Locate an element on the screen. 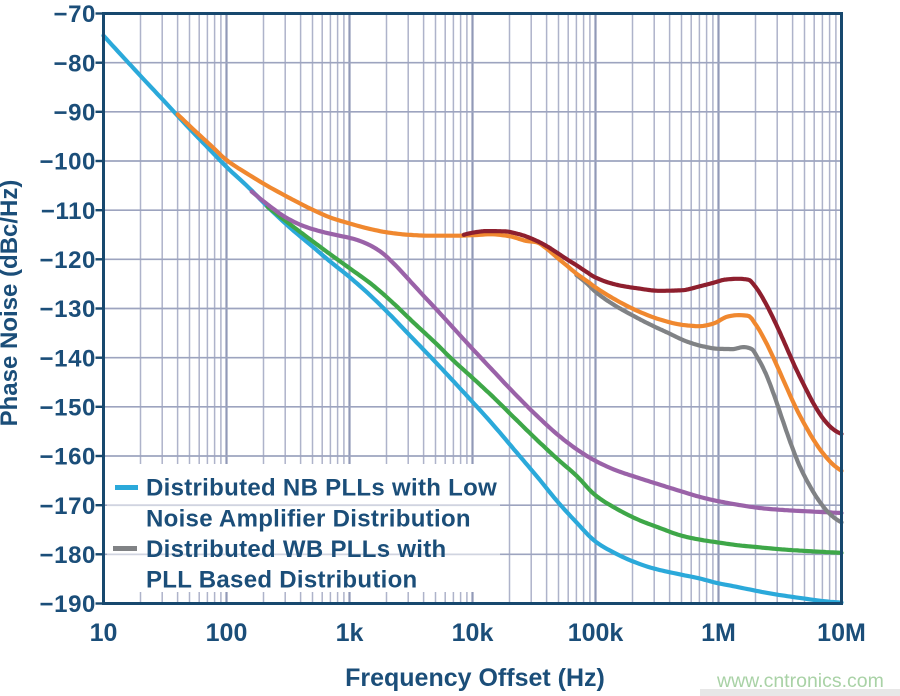  svg-text: Frequency Offset (Hz) is located at coordinates (475, 678).